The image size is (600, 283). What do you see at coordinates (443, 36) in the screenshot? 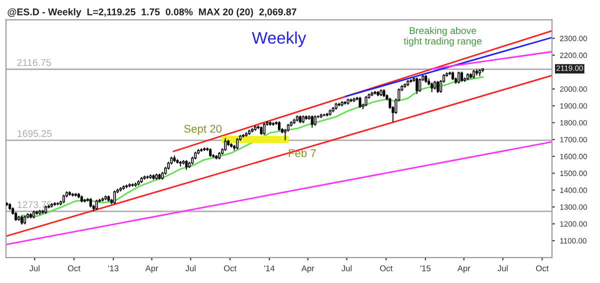
I see `annotation: Breaking above tight trading range` at bounding box center [443, 36].